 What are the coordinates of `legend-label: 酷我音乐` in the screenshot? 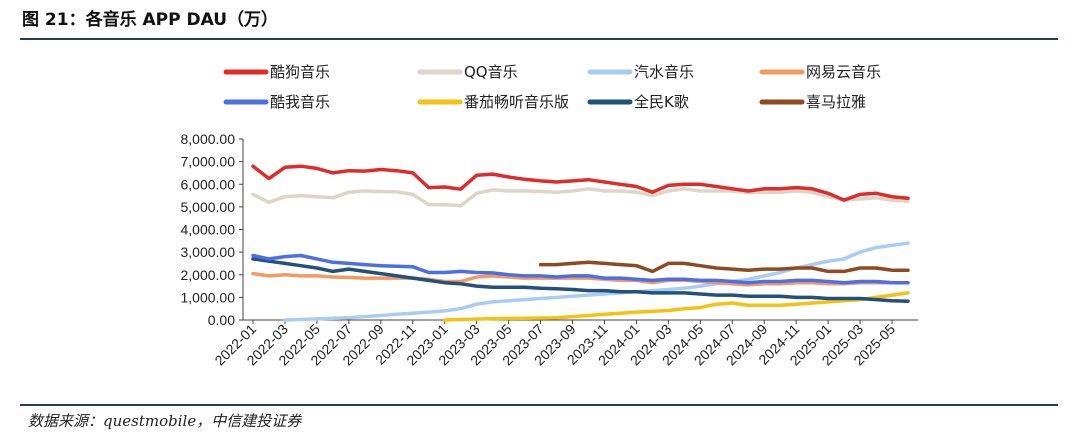 It's located at (300, 102).